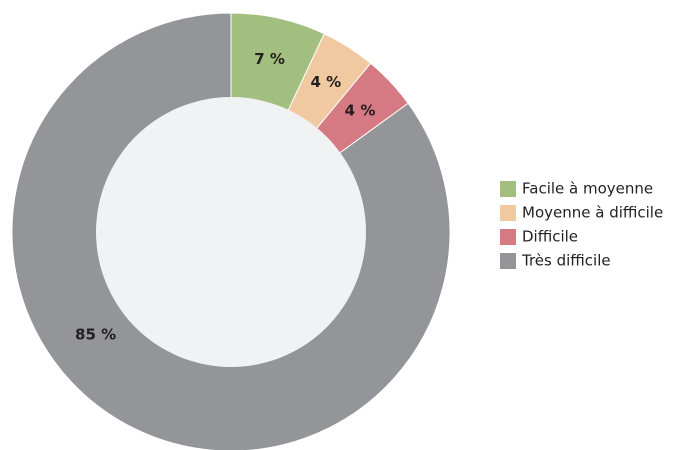 The width and height of the screenshot is (681, 450). I want to click on value-label: 85 %, so click(95, 334).